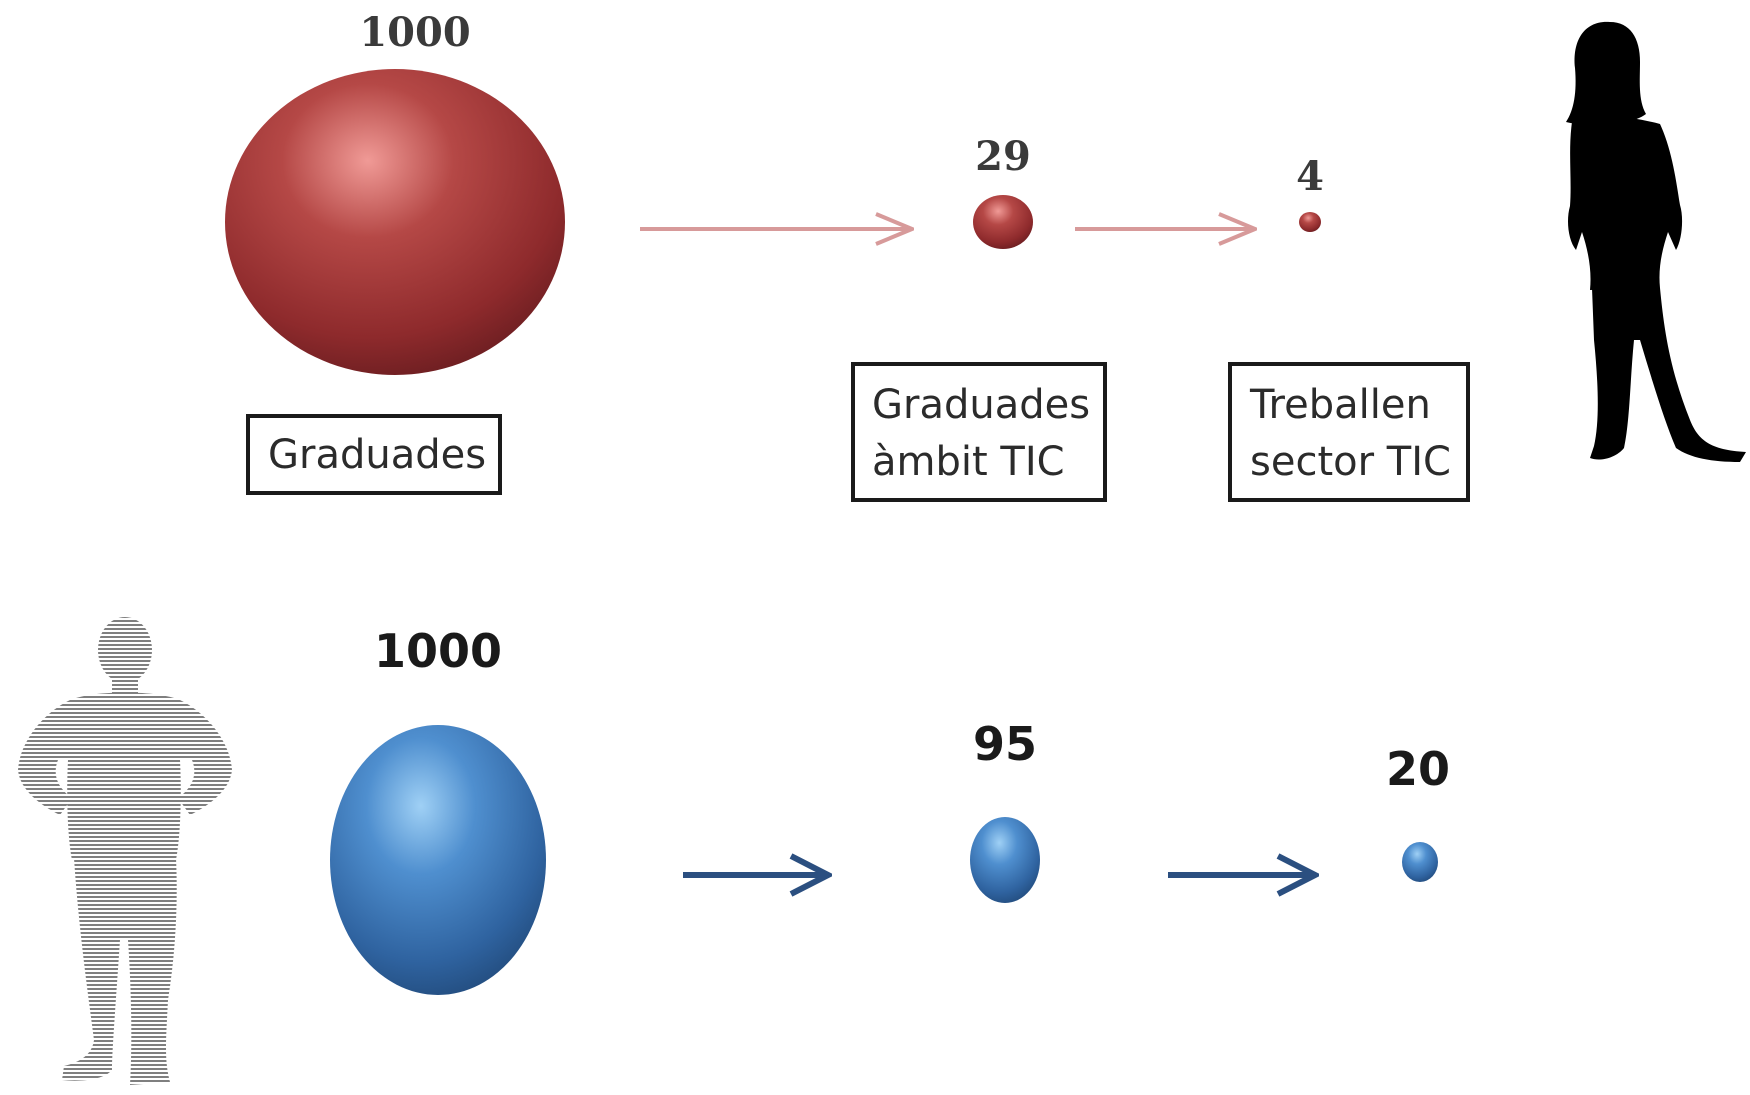 This screenshot has height=1095, width=1750. What do you see at coordinates (1340, 405) in the screenshot?
I see `label-sector-line1: Treballen` at bounding box center [1340, 405].